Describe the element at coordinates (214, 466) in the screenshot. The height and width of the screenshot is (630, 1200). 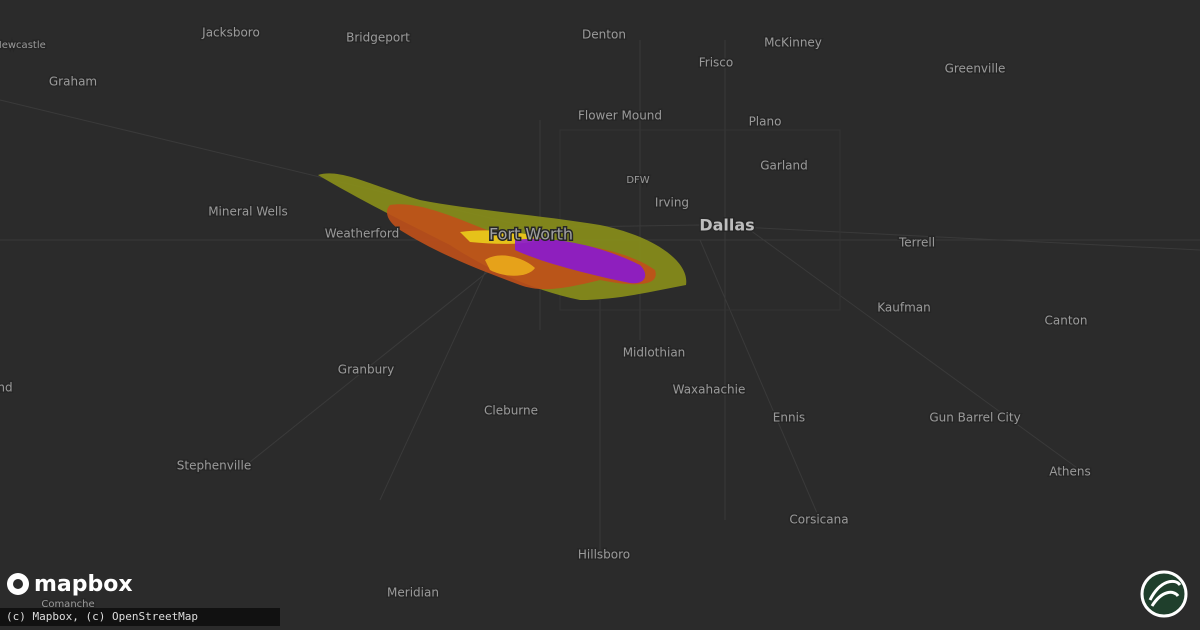
I see `place-label: Stephenville` at that location.